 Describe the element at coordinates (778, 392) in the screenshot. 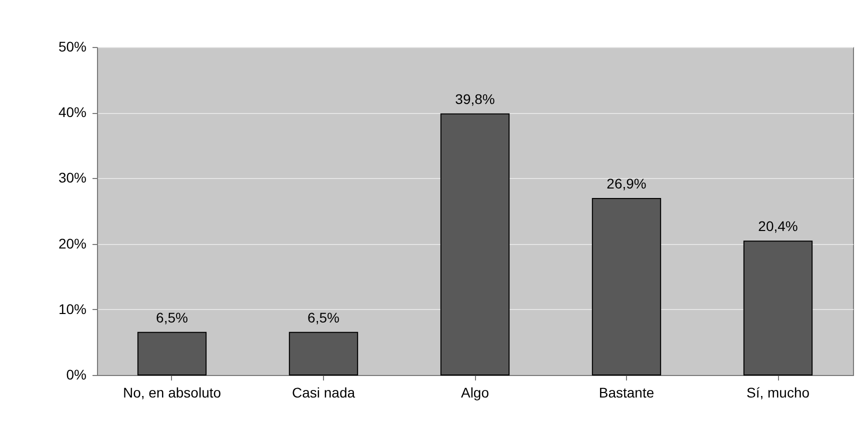

I see `x-tick-label: Sí, mucho` at that location.